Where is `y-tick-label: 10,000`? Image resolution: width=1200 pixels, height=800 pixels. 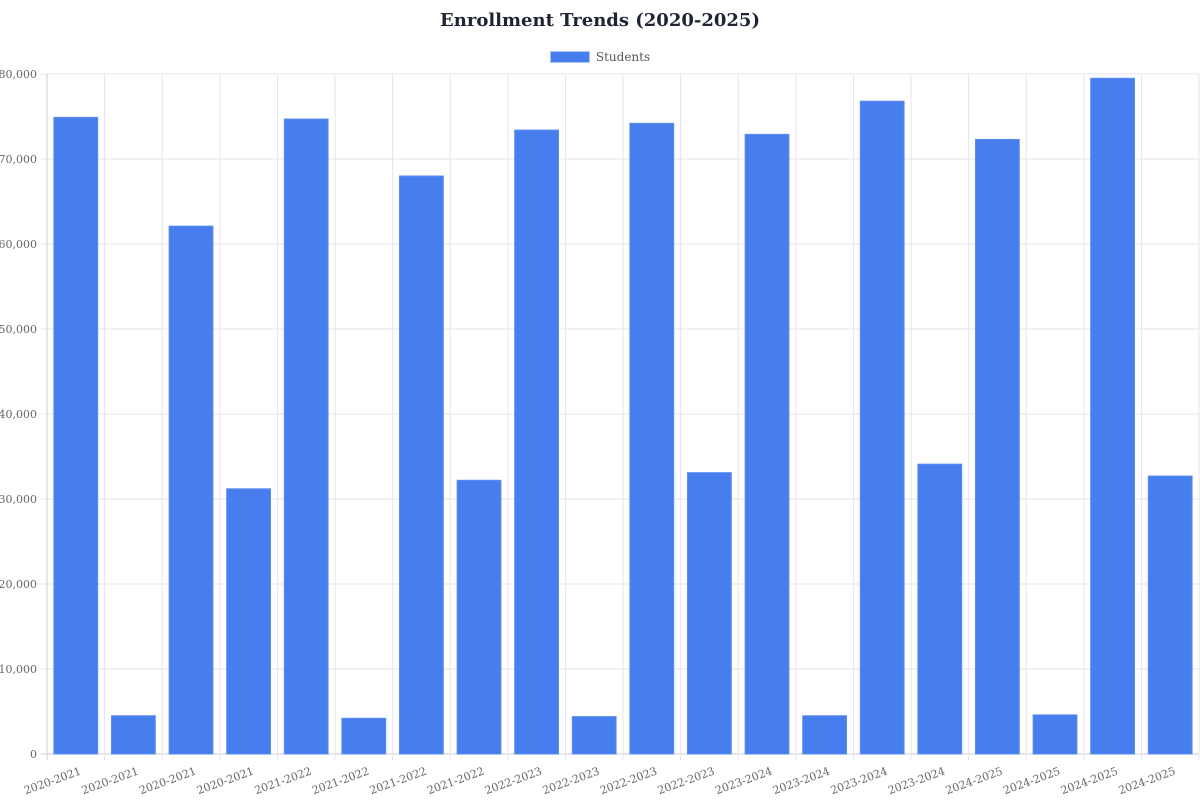 y-tick-label: 10,000 is located at coordinates (18, 669).